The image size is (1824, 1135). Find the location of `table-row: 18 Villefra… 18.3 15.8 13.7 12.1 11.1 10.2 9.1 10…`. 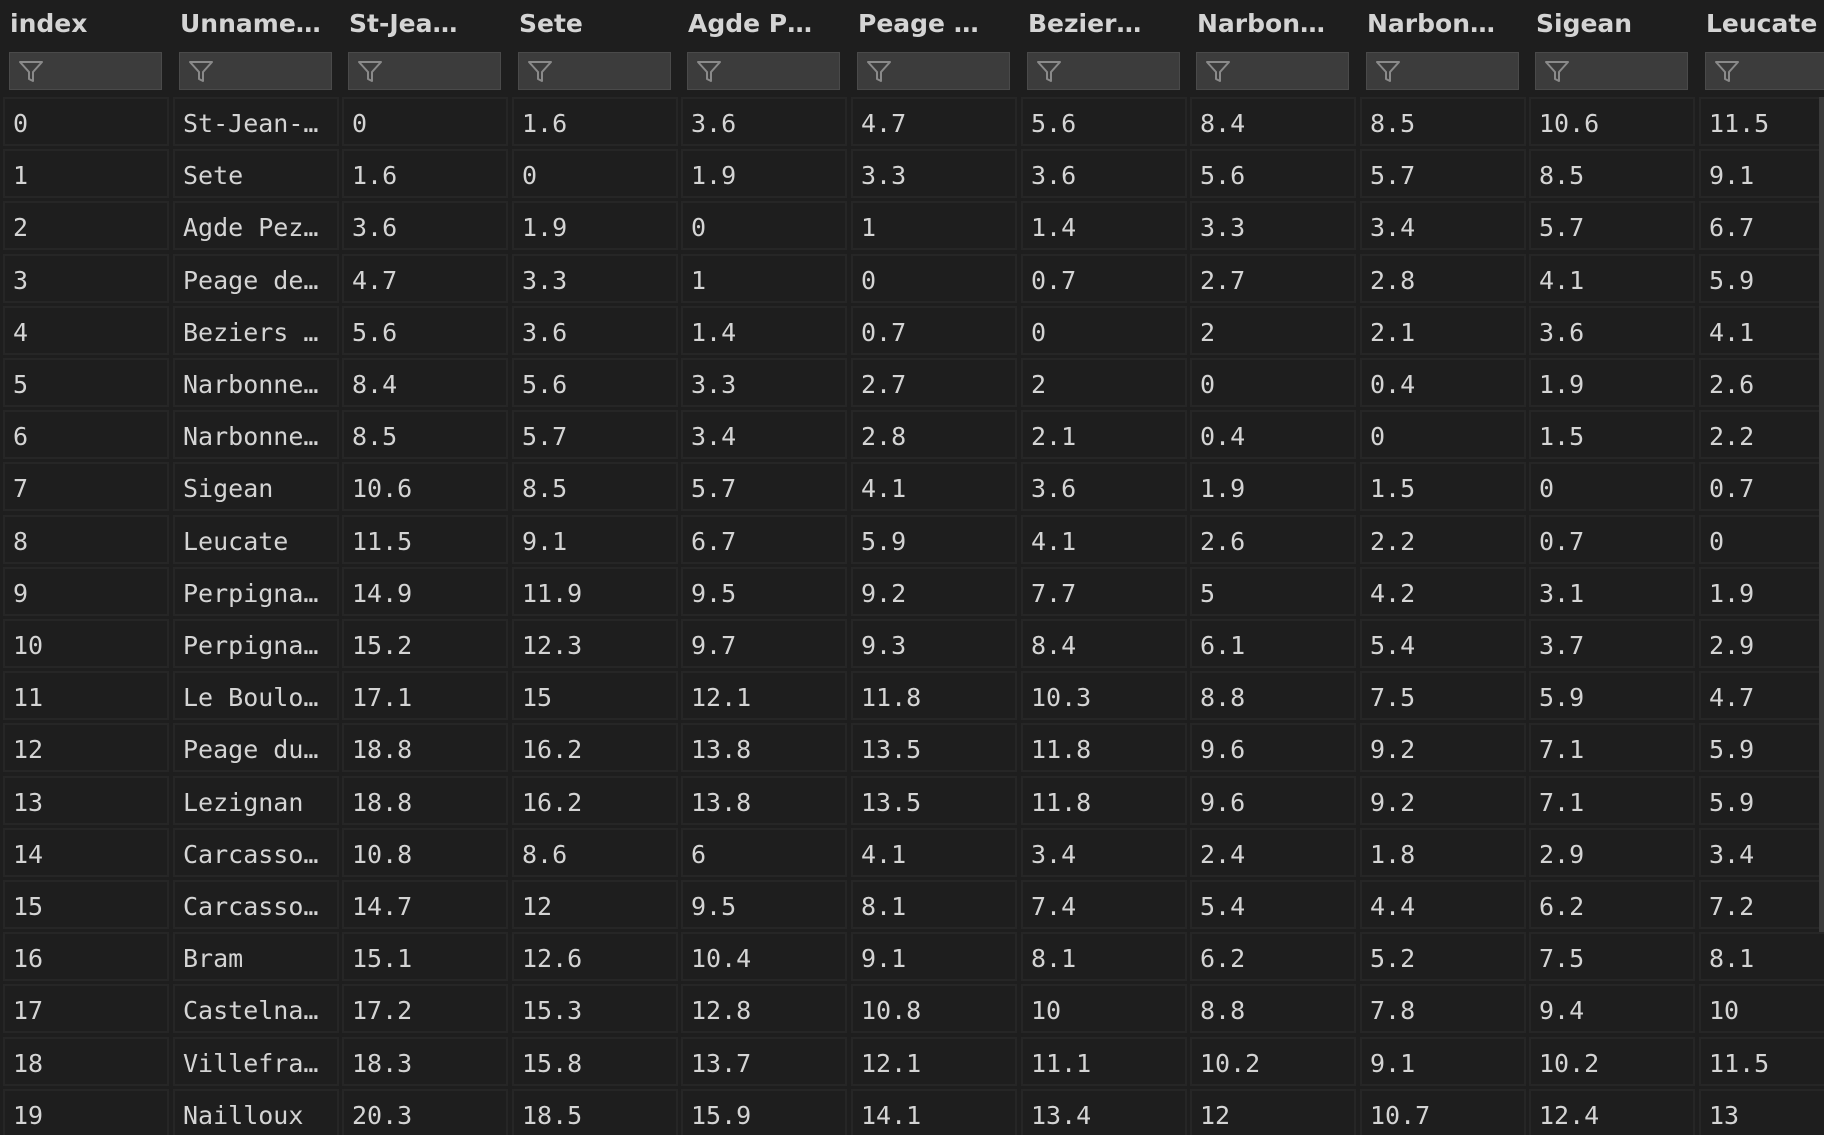

table-row: 18 Villefra… 18.3 15.8 13.7 12.1 11.1 10.2 9.1 10… is located at coordinates (912, 1063).